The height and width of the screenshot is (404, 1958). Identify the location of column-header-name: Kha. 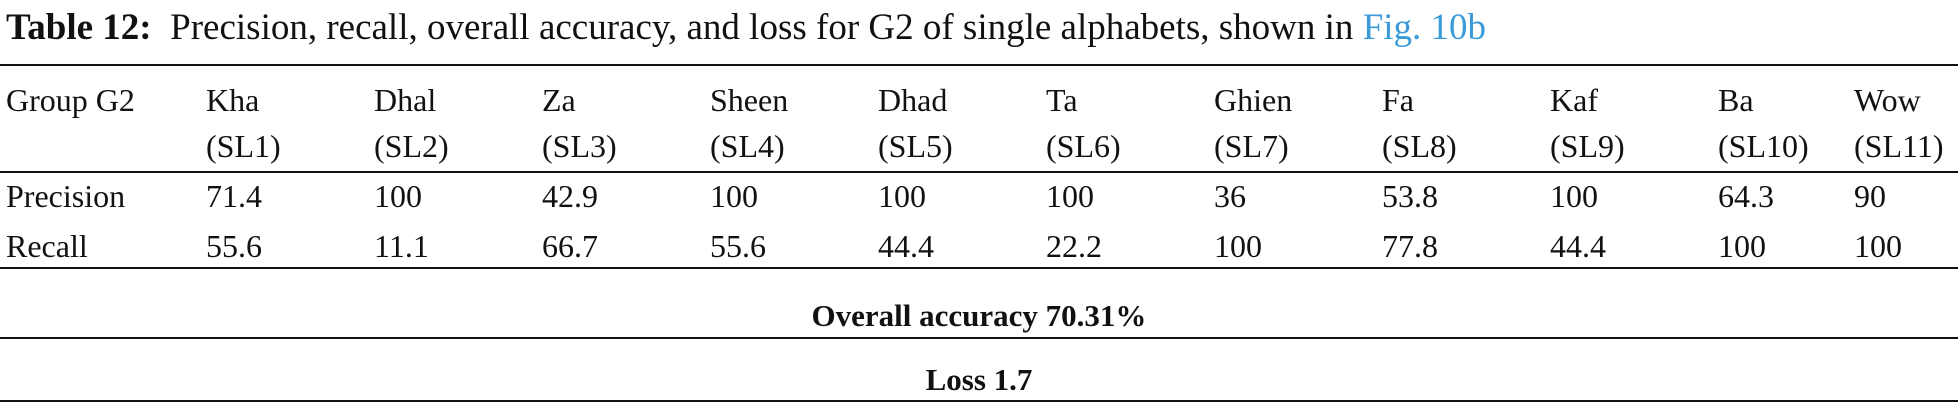
(233, 100).